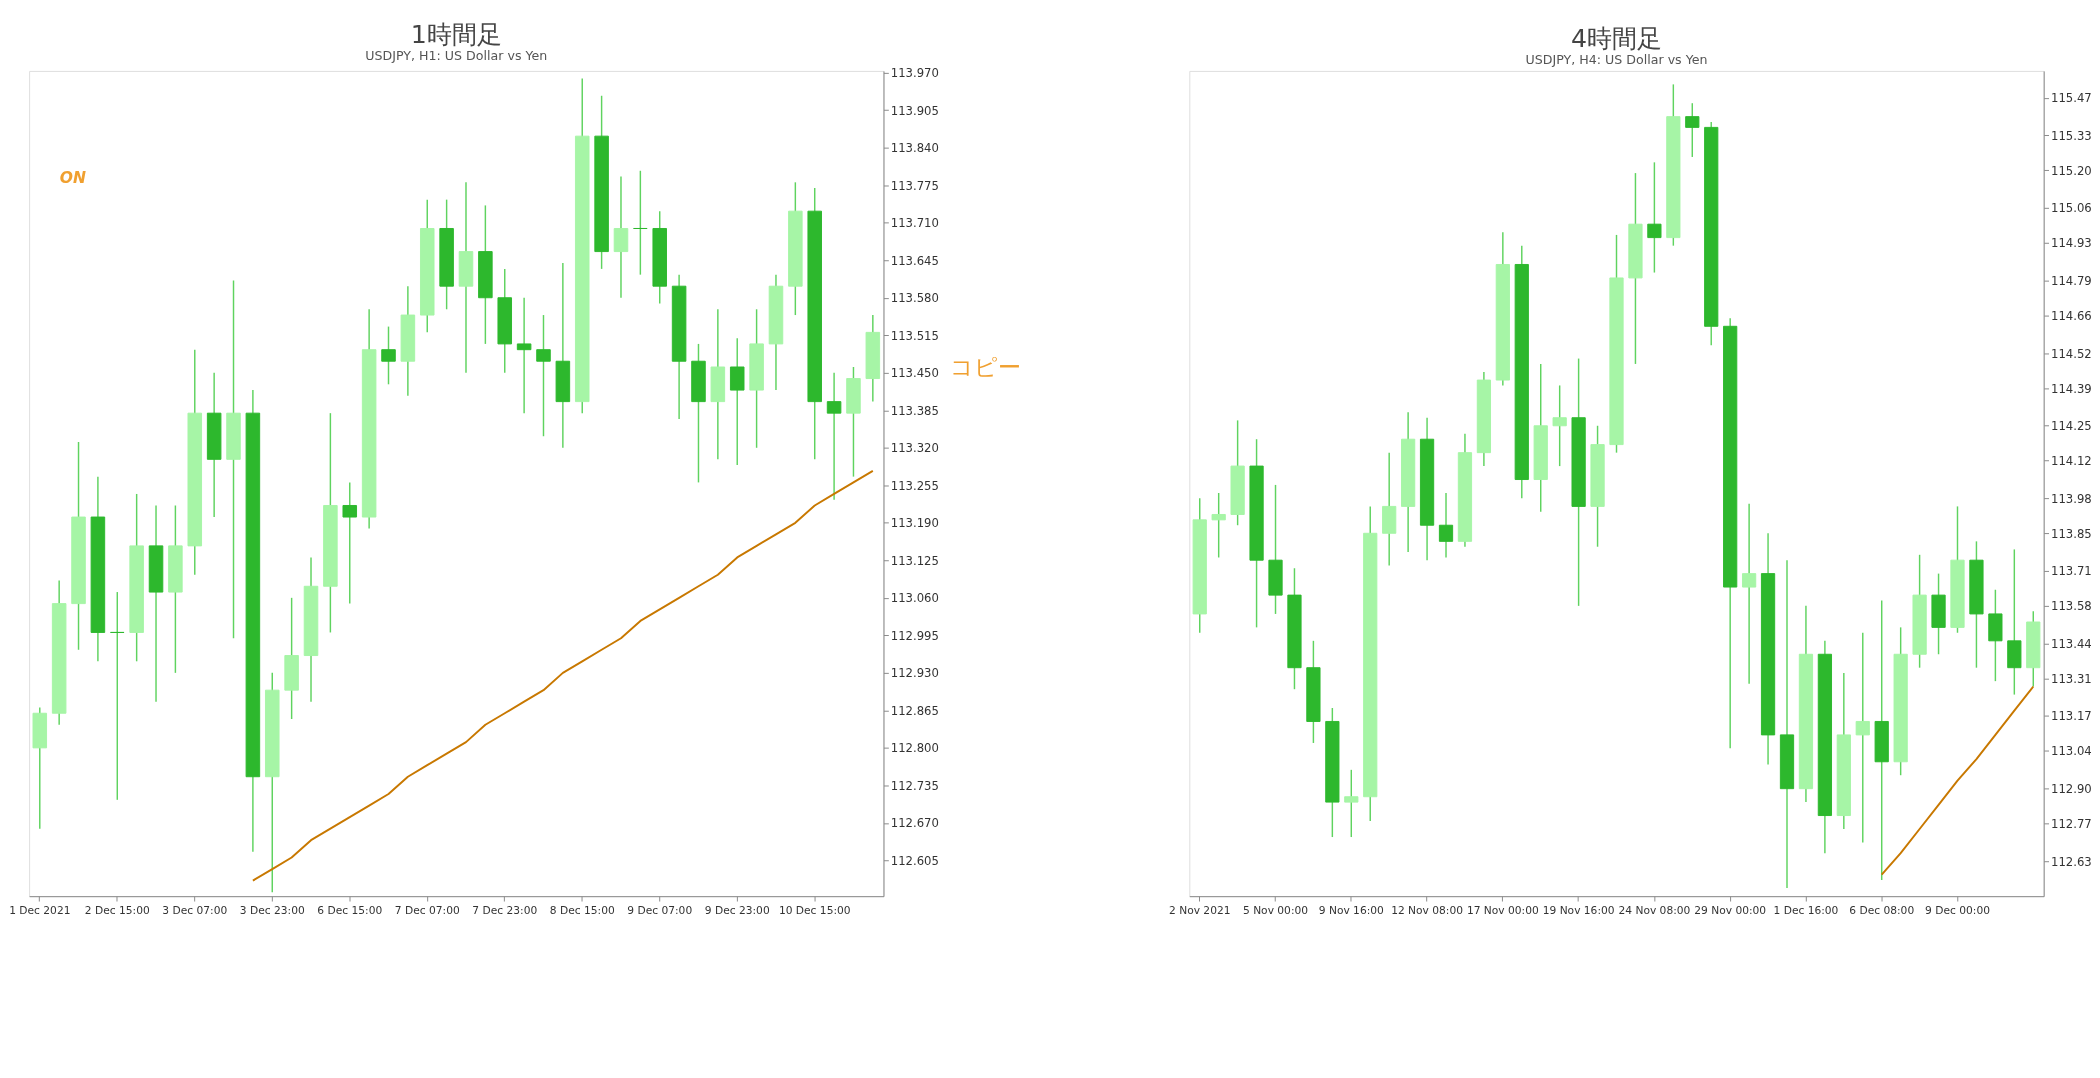  Describe the element at coordinates (2071, 643) in the screenshot. I see `y-tick-label: 113.44` at that location.